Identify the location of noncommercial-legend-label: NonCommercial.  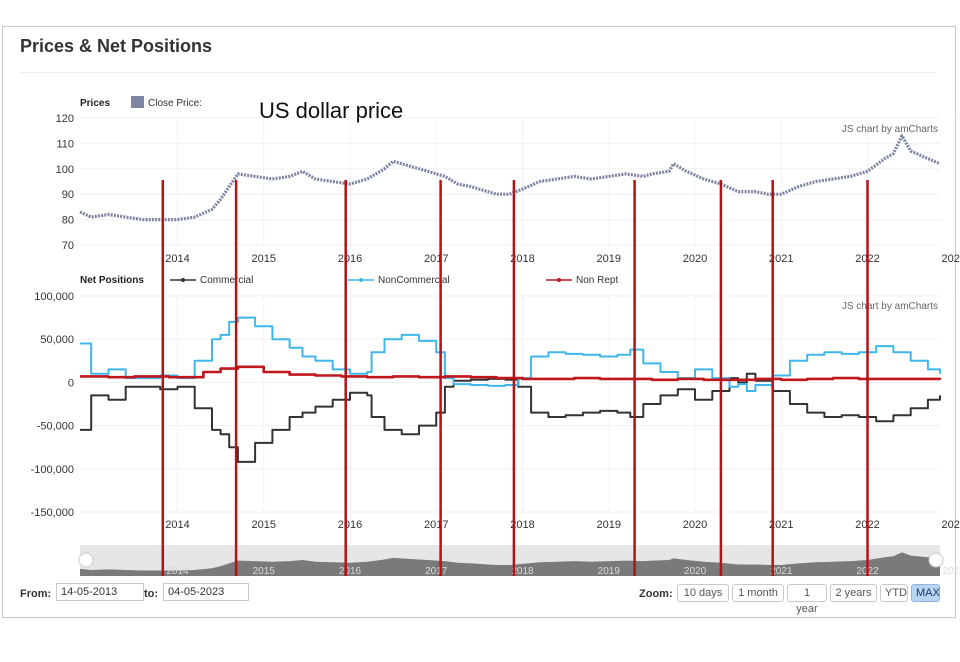
(414, 280).